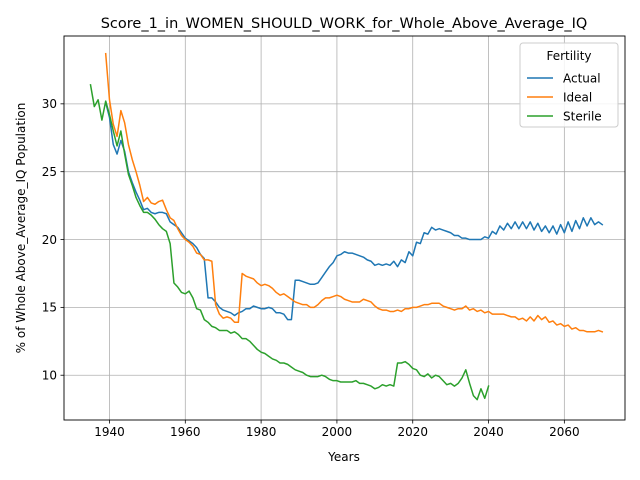 This screenshot has height=480, width=640. Describe the element at coordinates (261, 432) in the screenshot. I see `x-tick-label: 1980` at that location.